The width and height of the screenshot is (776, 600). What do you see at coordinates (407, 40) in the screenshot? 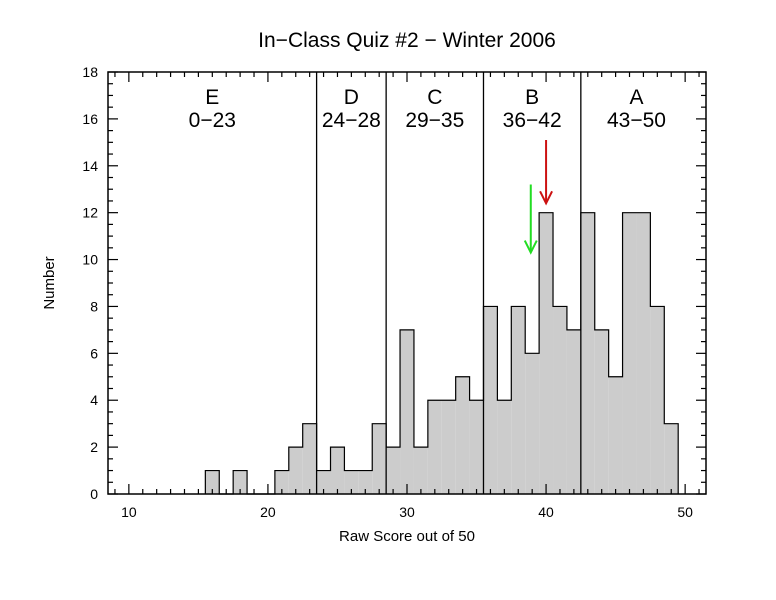
I see `chart-title: In−Class Quiz #2 − Winter 2006` at bounding box center [407, 40].